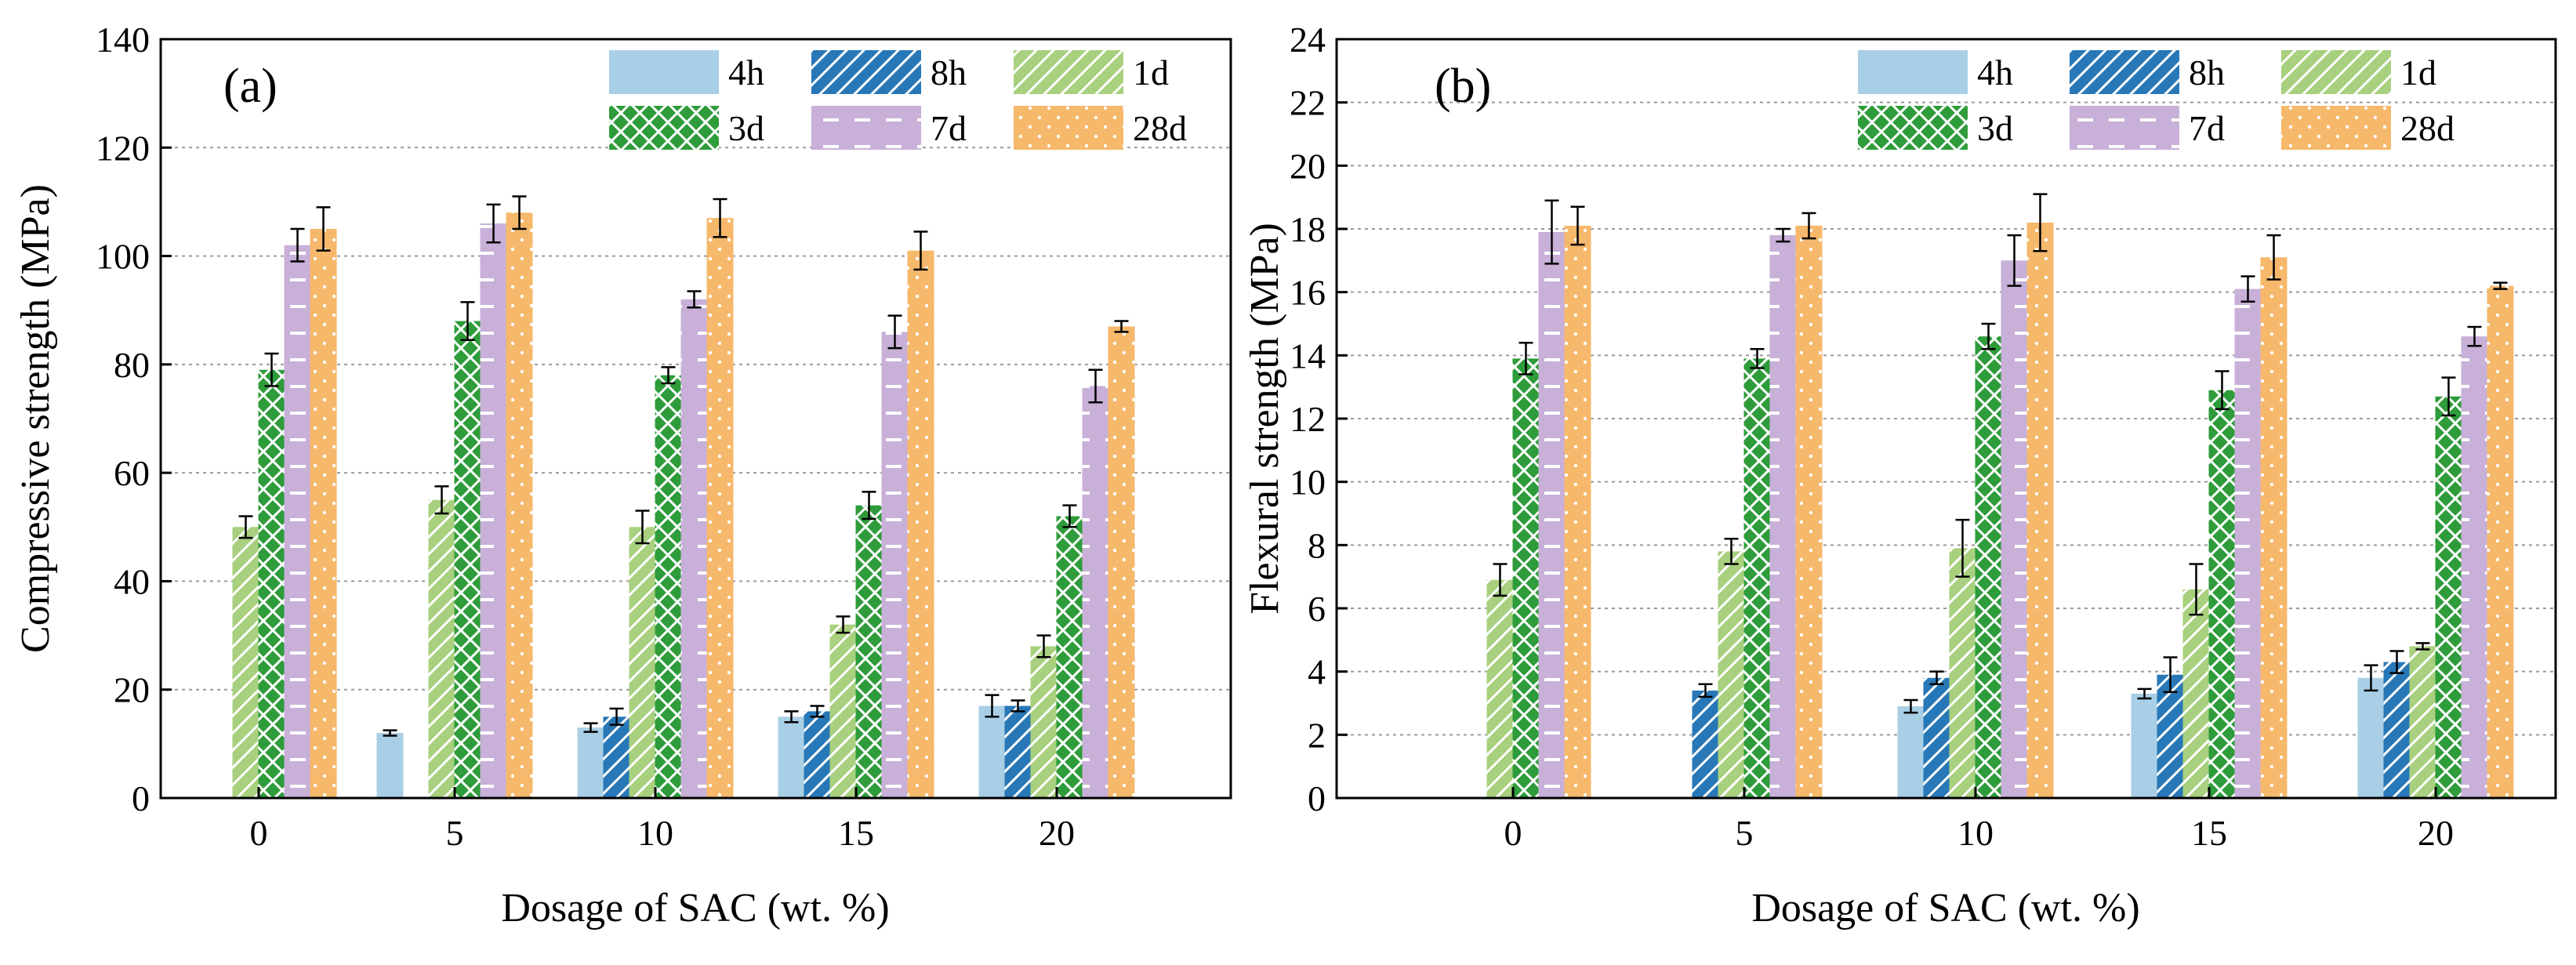 The width and height of the screenshot is (2576, 965). Describe the element at coordinates (1975, 833) in the screenshot. I see `x-tick-label: 10` at that location.